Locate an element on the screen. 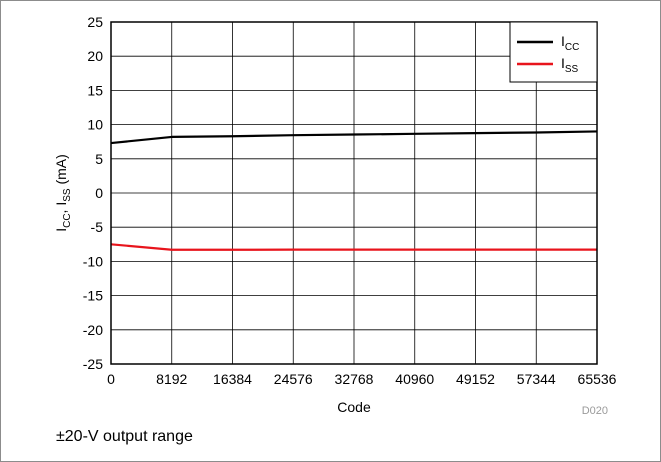  y-tick-label: 25 is located at coordinates (95, 22).